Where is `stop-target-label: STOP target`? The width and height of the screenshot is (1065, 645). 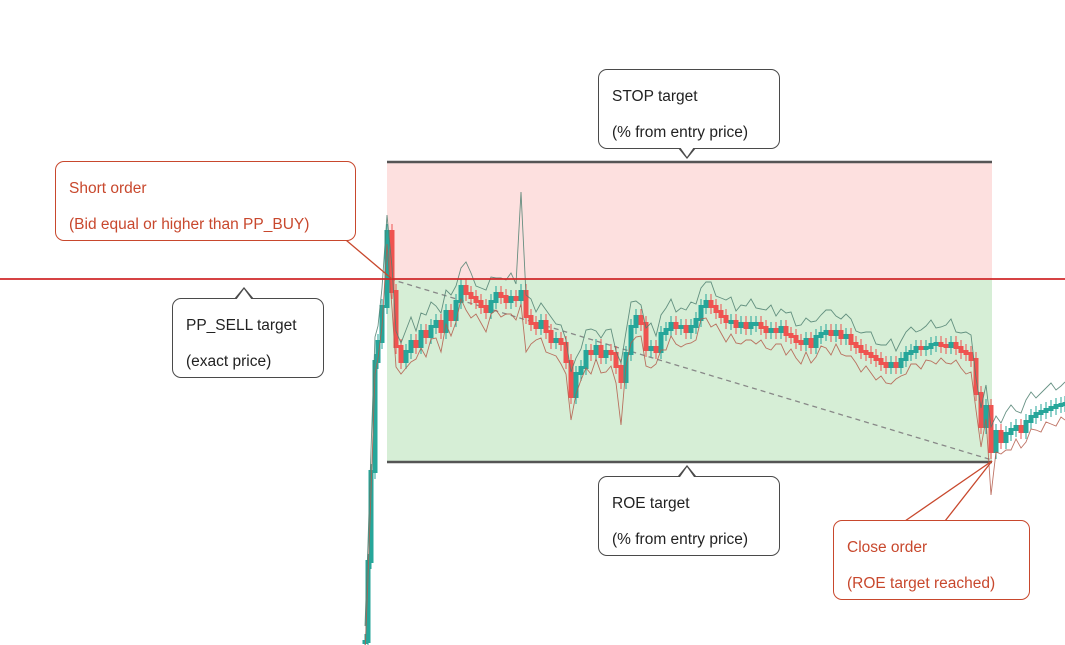 stop-target-label: STOP target is located at coordinates (655, 96).